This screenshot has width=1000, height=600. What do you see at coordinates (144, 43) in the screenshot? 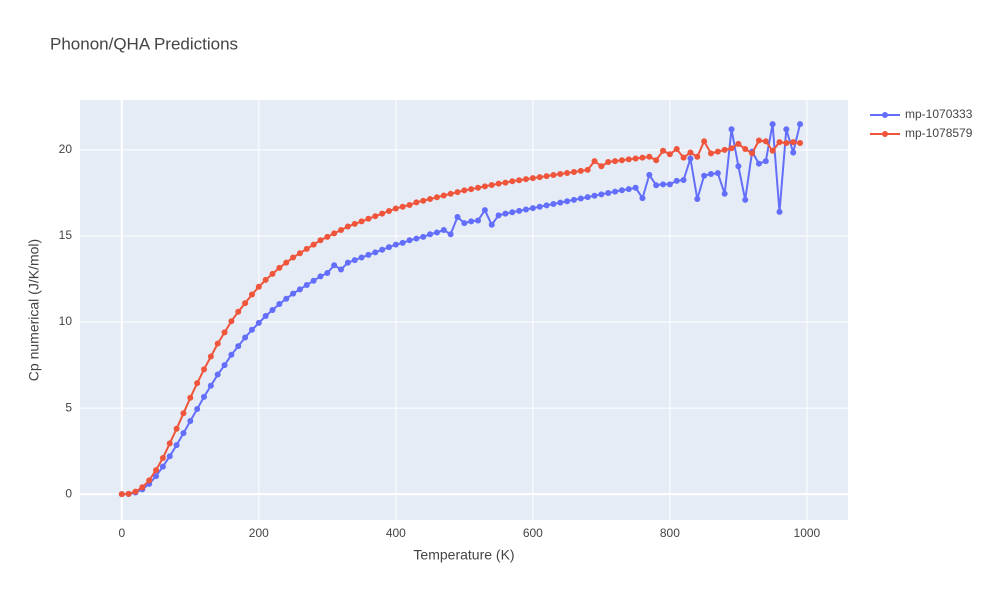
I see `chart-title: Phonon/QHA Predictions` at bounding box center [144, 43].